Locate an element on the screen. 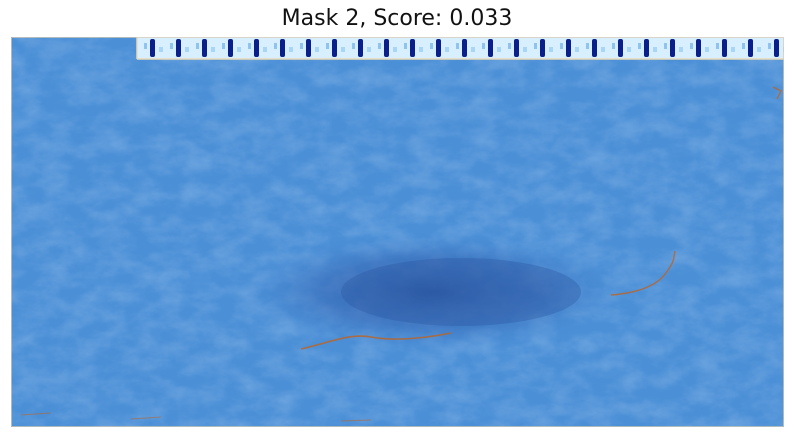 The width and height of the screenshot is (794, 439). unmasked-strip is located at coordinates (460, 48).